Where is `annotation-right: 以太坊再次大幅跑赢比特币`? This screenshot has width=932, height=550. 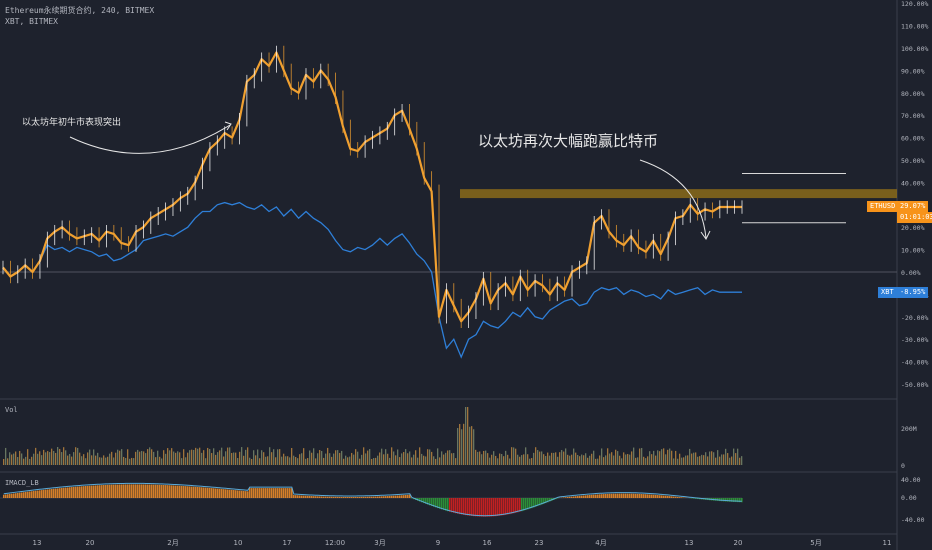 annotation-right: 以太坊再次大幅跑赢比特币 is located at coordinates (568, 141).